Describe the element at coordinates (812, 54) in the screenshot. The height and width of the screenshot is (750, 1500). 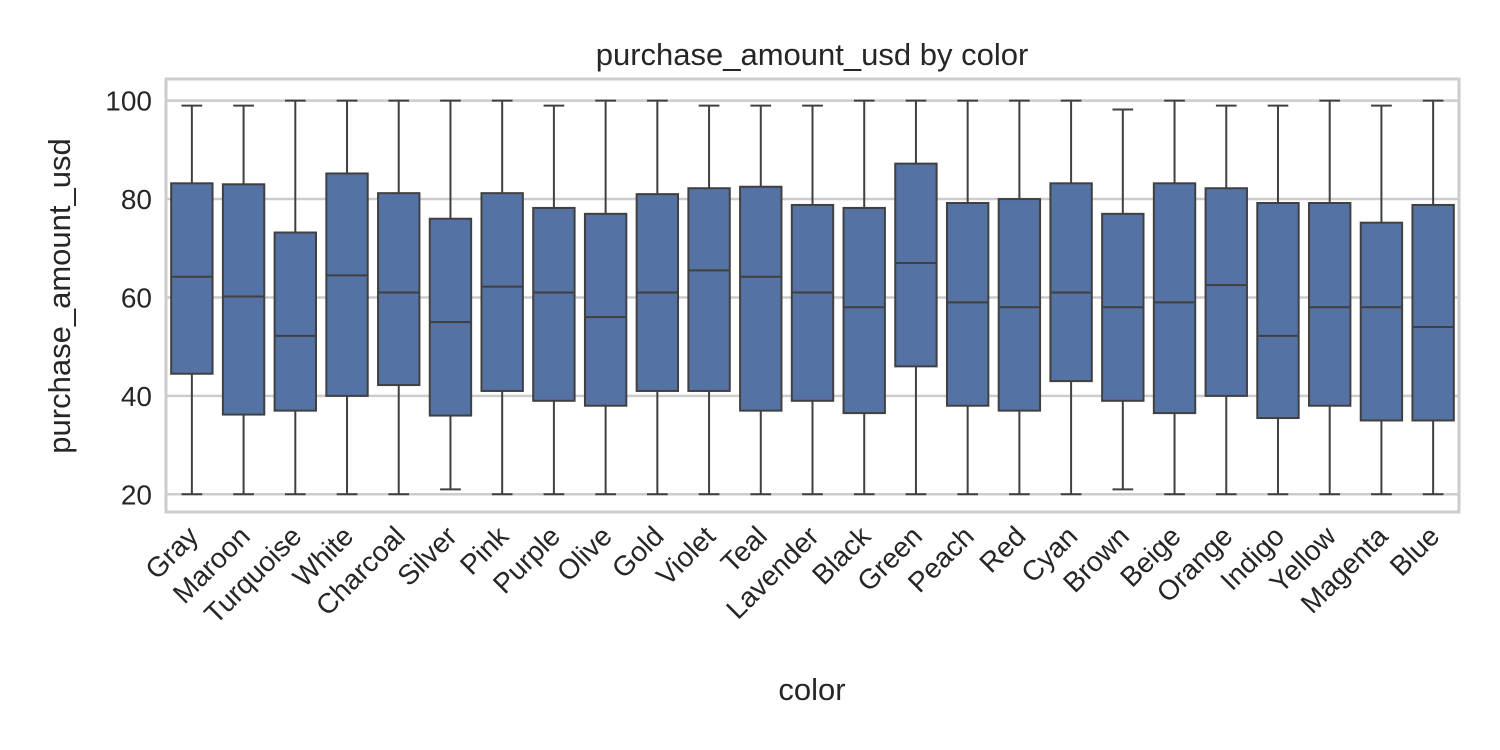
I see `chart-title: purchase_amount_usd by color` at that location.